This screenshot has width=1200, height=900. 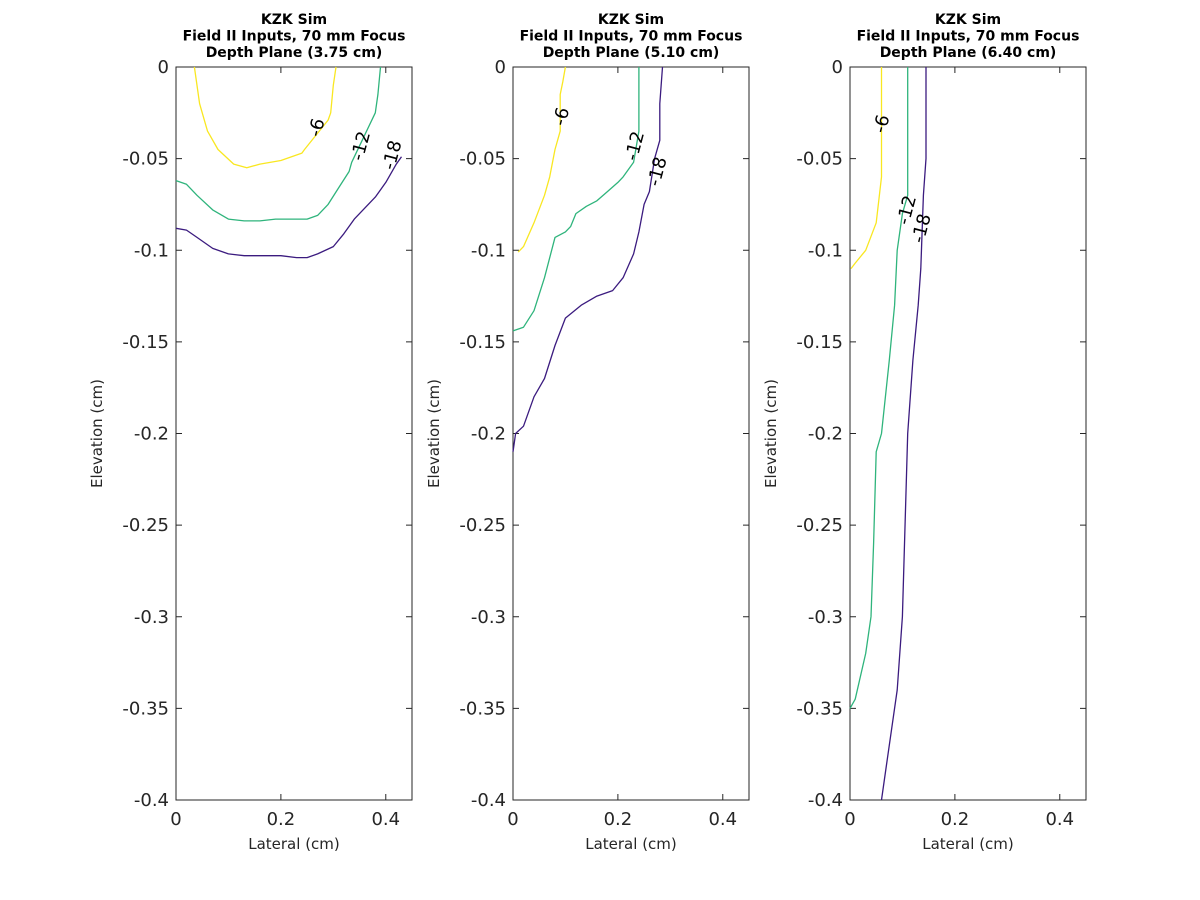 What do you see at coordinates (631, 53) in the screenshot?
I see `chart-title-line: Depth Plane (5.10 cm)` at bounding box center [631, 53].